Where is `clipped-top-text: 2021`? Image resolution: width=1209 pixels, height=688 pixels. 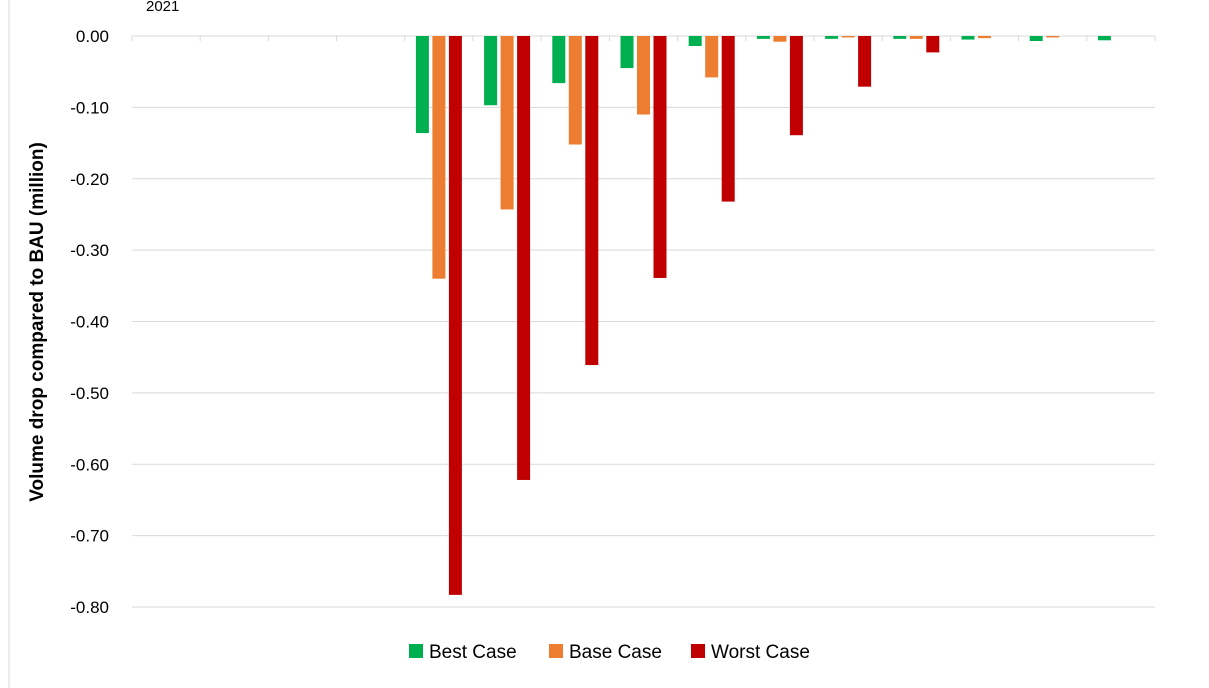 clipped-top-text: 2021 is located at coordinates (162, 7).